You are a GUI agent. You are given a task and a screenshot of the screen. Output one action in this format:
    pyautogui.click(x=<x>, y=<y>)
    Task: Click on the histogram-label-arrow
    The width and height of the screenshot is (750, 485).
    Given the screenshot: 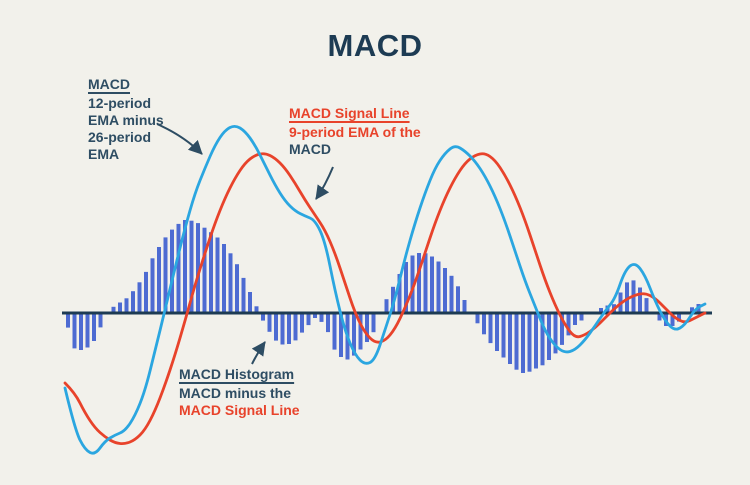 What is the action you would take?
    pyautogui.click(x=258, y=353)
    